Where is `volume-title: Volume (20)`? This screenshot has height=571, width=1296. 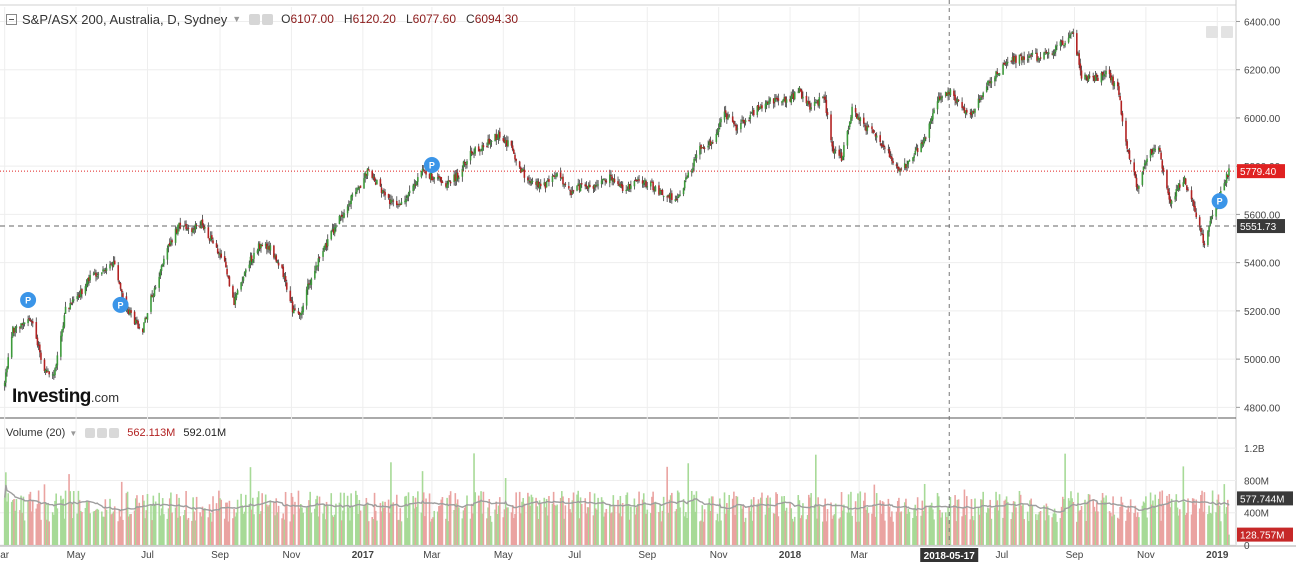
volume-title: Volume (20) is located at coordinates (36, 433).